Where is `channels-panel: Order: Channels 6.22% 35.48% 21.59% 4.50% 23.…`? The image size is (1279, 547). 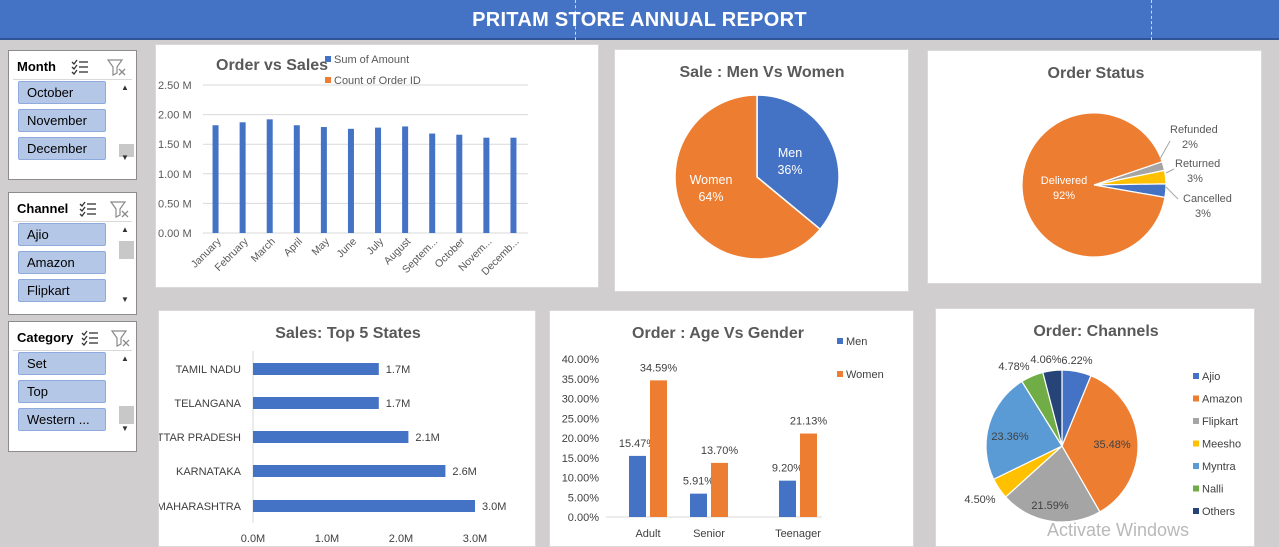 channels-panel: Order: Channels 6.22% 35.48% 21.59% 4.50% 23.… is located at coordinates (1095, 427).